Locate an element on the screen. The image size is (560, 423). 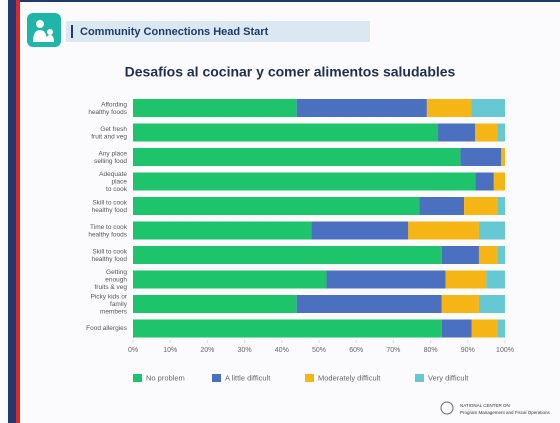
footer-org-sub: Program Management and Fiscal Operations is located at coordinates (505, 412).